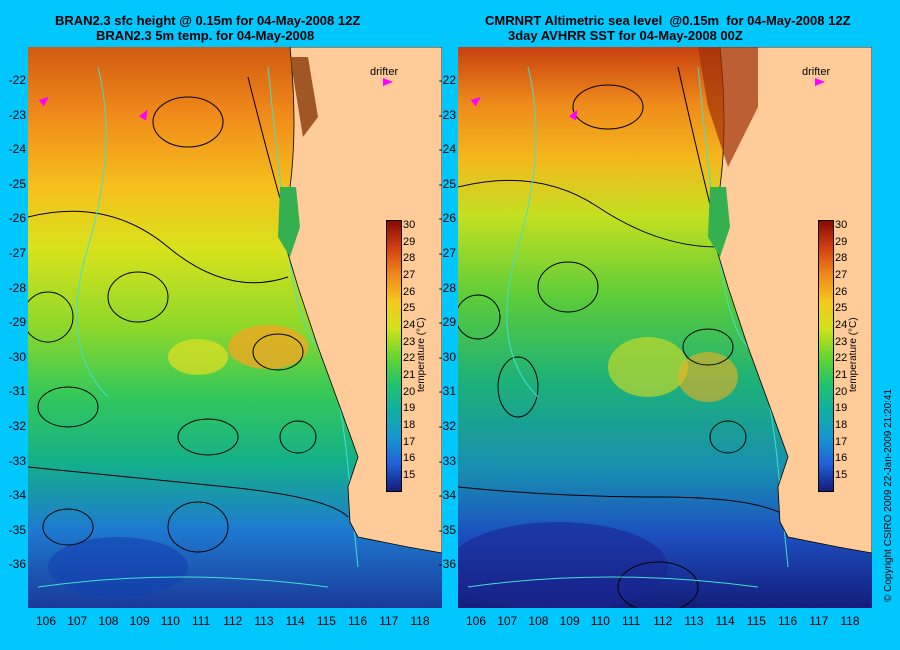  Describe the element at coordinates (388, 82) in the screenshot. I see `left-drifter-arrow` at that location.